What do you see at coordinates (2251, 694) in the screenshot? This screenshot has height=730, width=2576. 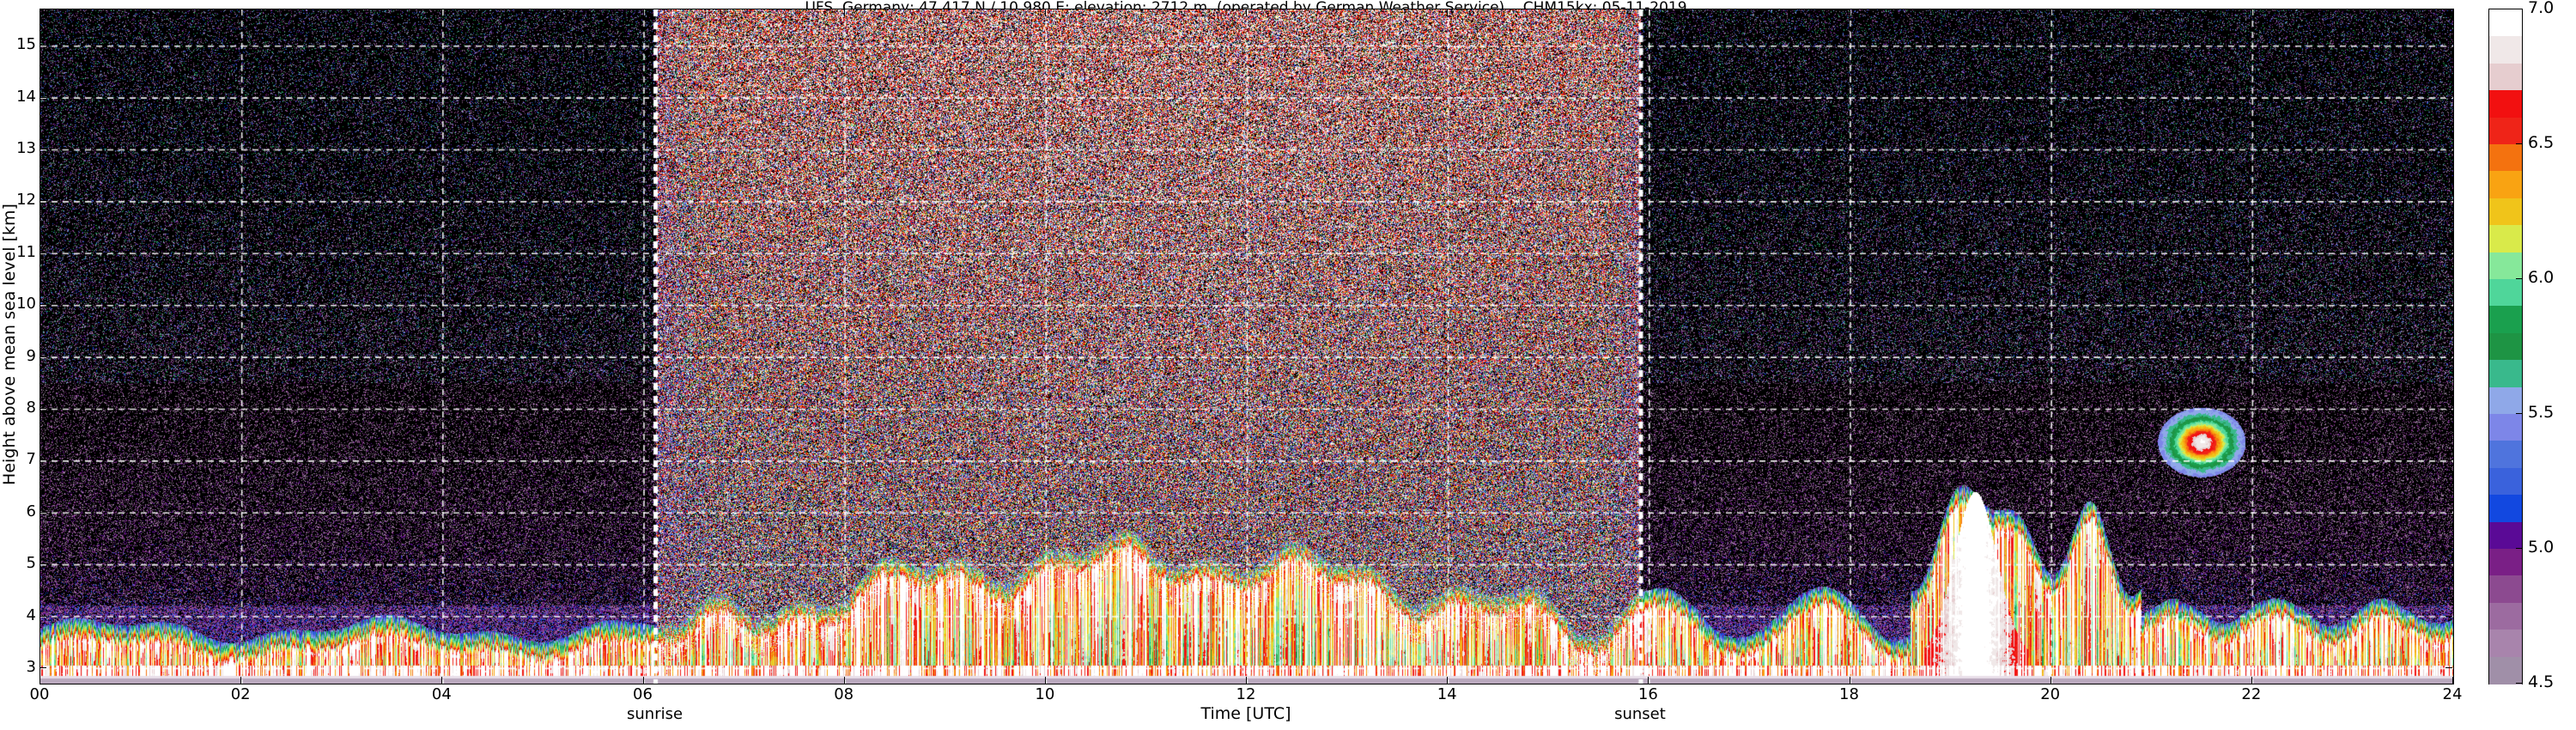 I see `x-tick-label: 22` at bounding box center [2251, 694].